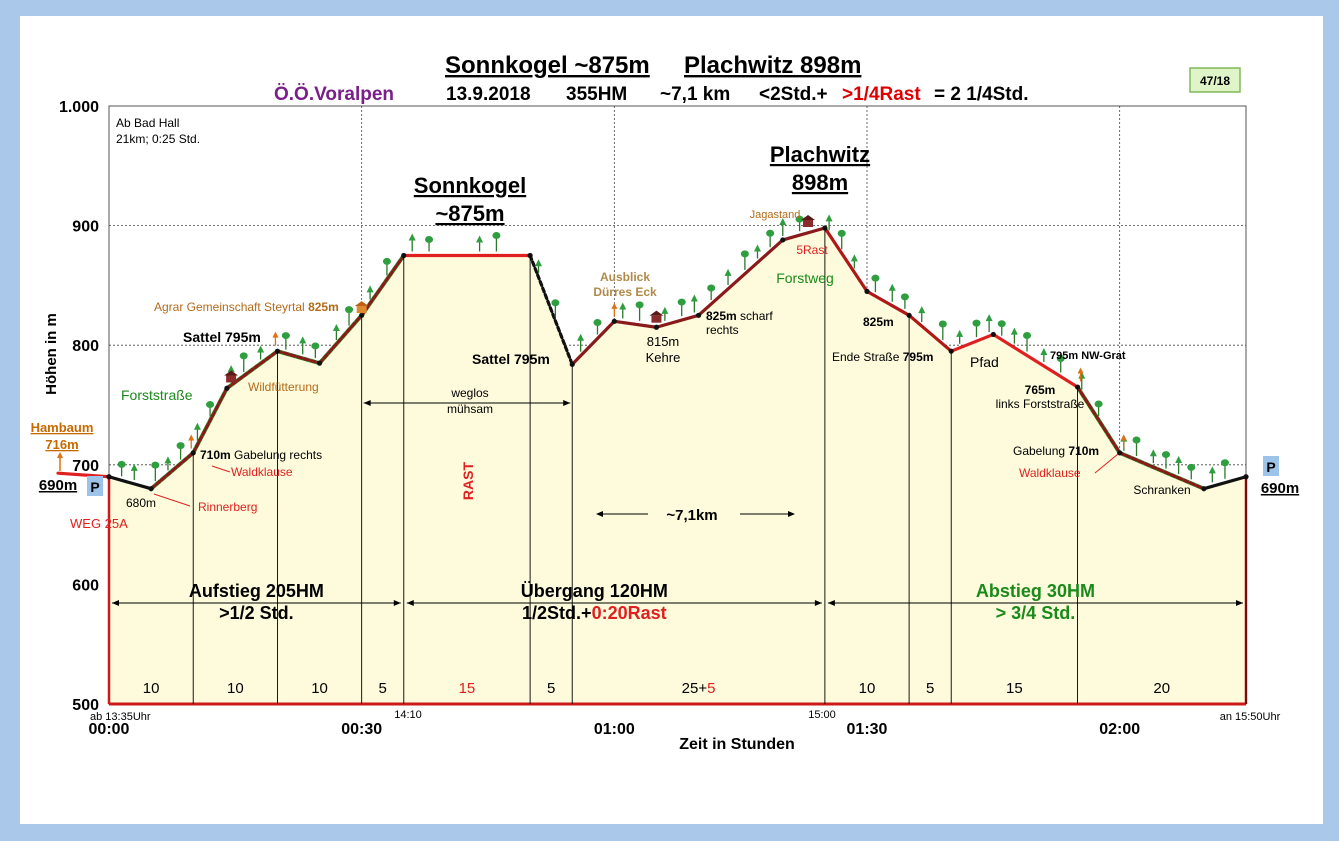 The height and width of the screenshot is (841, 1339). Describe the element at coordinates (1250, 717) in the screenshot. I see `time-end-label: an 15:50Uhr` at that location.